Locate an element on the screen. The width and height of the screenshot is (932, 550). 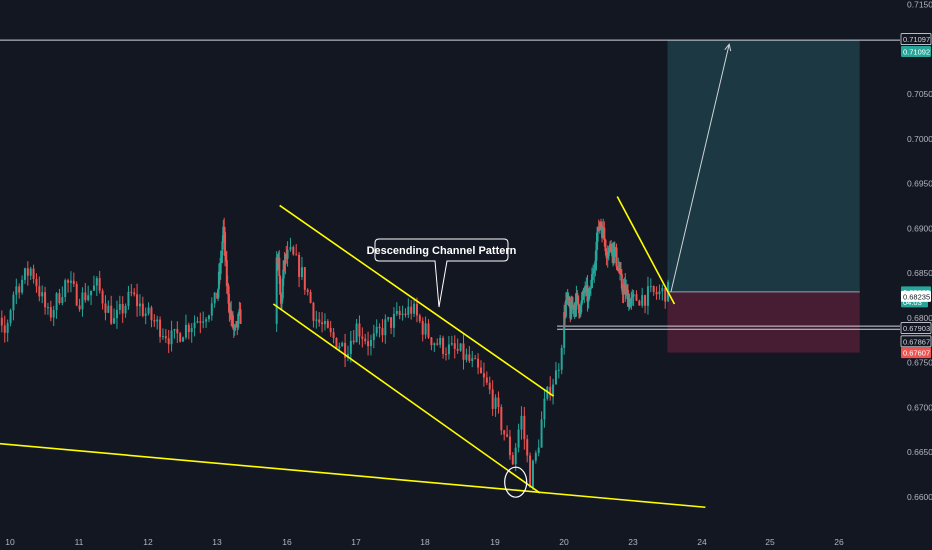
price-tag-label: 0.67607 is located at coordinates (916, 353).